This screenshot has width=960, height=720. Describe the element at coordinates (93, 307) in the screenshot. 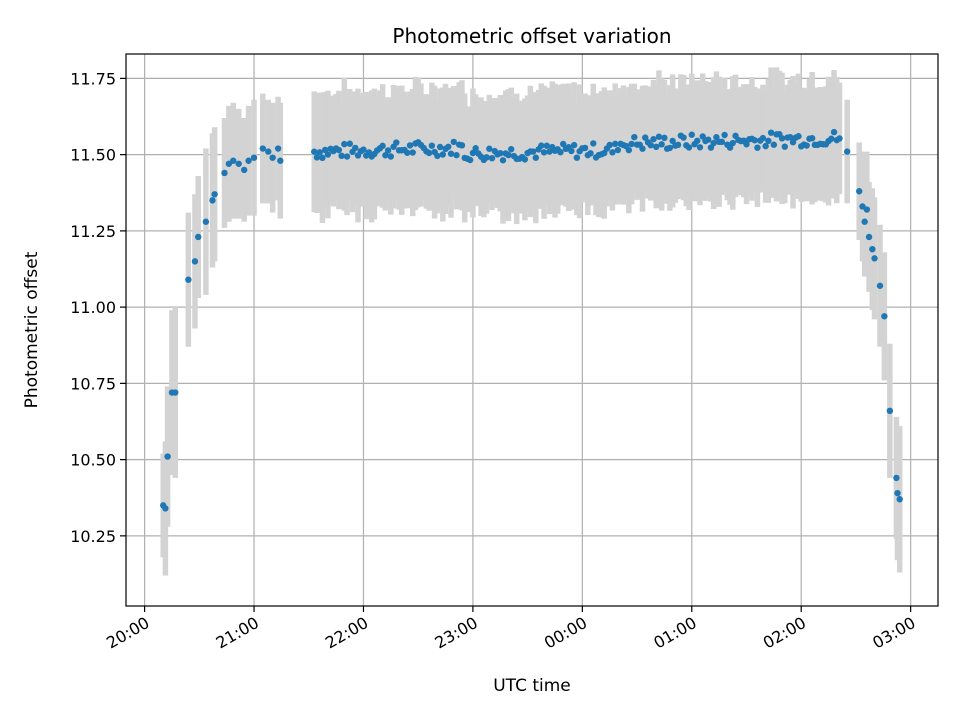

I see `y-tick-label: 11.00` at that location.